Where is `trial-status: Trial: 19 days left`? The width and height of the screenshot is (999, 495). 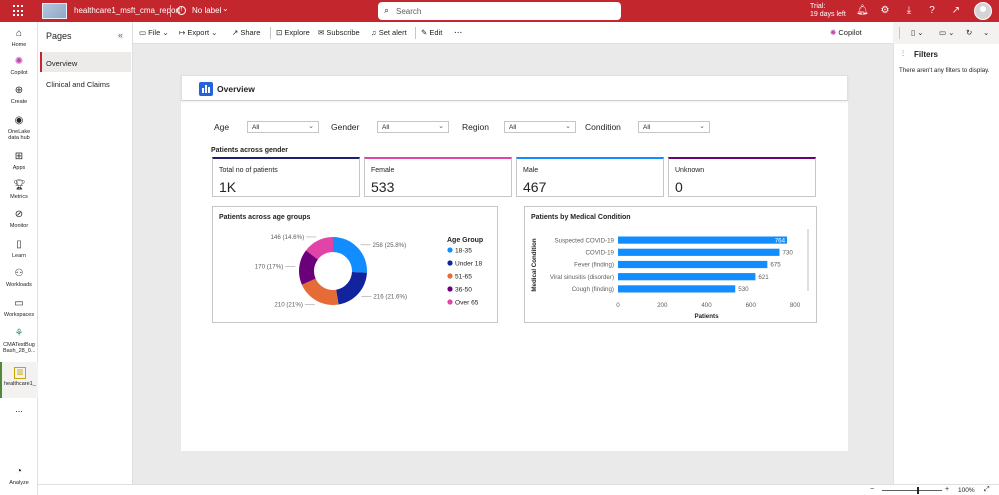 trial-status: Trial: 19 days left is located at coordinates (828, 11).